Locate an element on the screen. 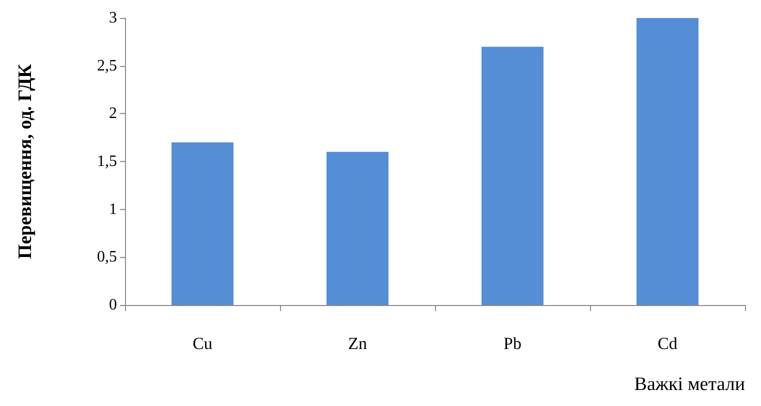 The image size is (761, 406). x-tick-label: Pb is located at coordinates (513, 343).